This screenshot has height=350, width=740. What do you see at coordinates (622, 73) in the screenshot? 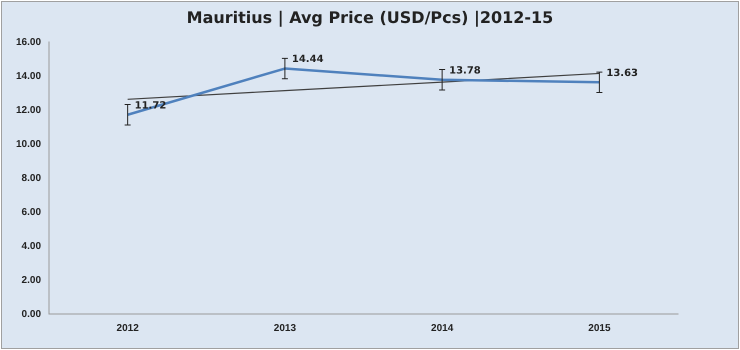
I see `data-label: 13.63` at bounding box center [622, 73].